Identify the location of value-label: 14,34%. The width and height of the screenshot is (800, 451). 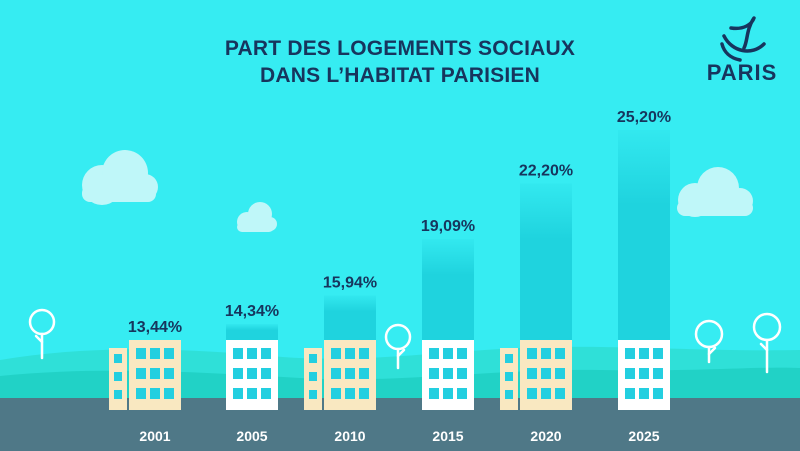
(252, 311).